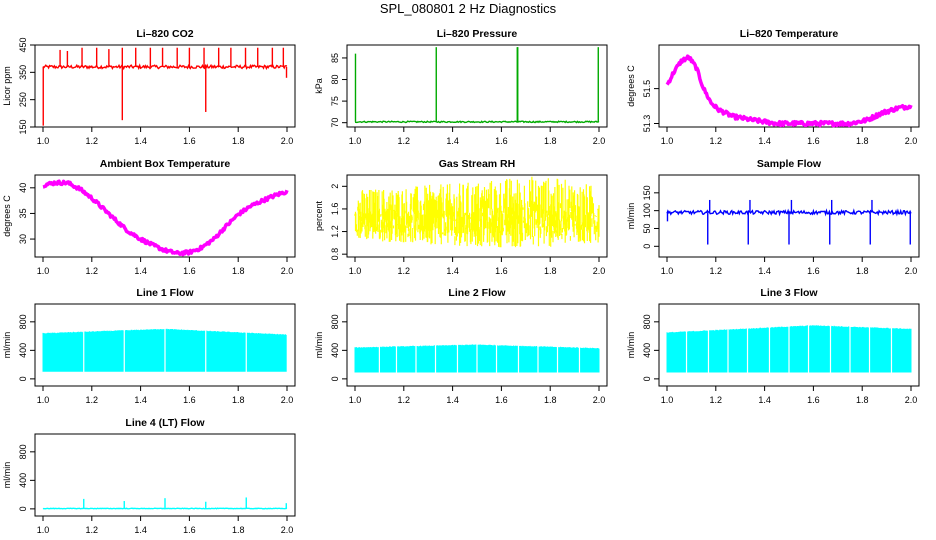  Describe the element at coordinates (319, 86) in the screenshot. I see `y-axis-label: kPa` at that location.